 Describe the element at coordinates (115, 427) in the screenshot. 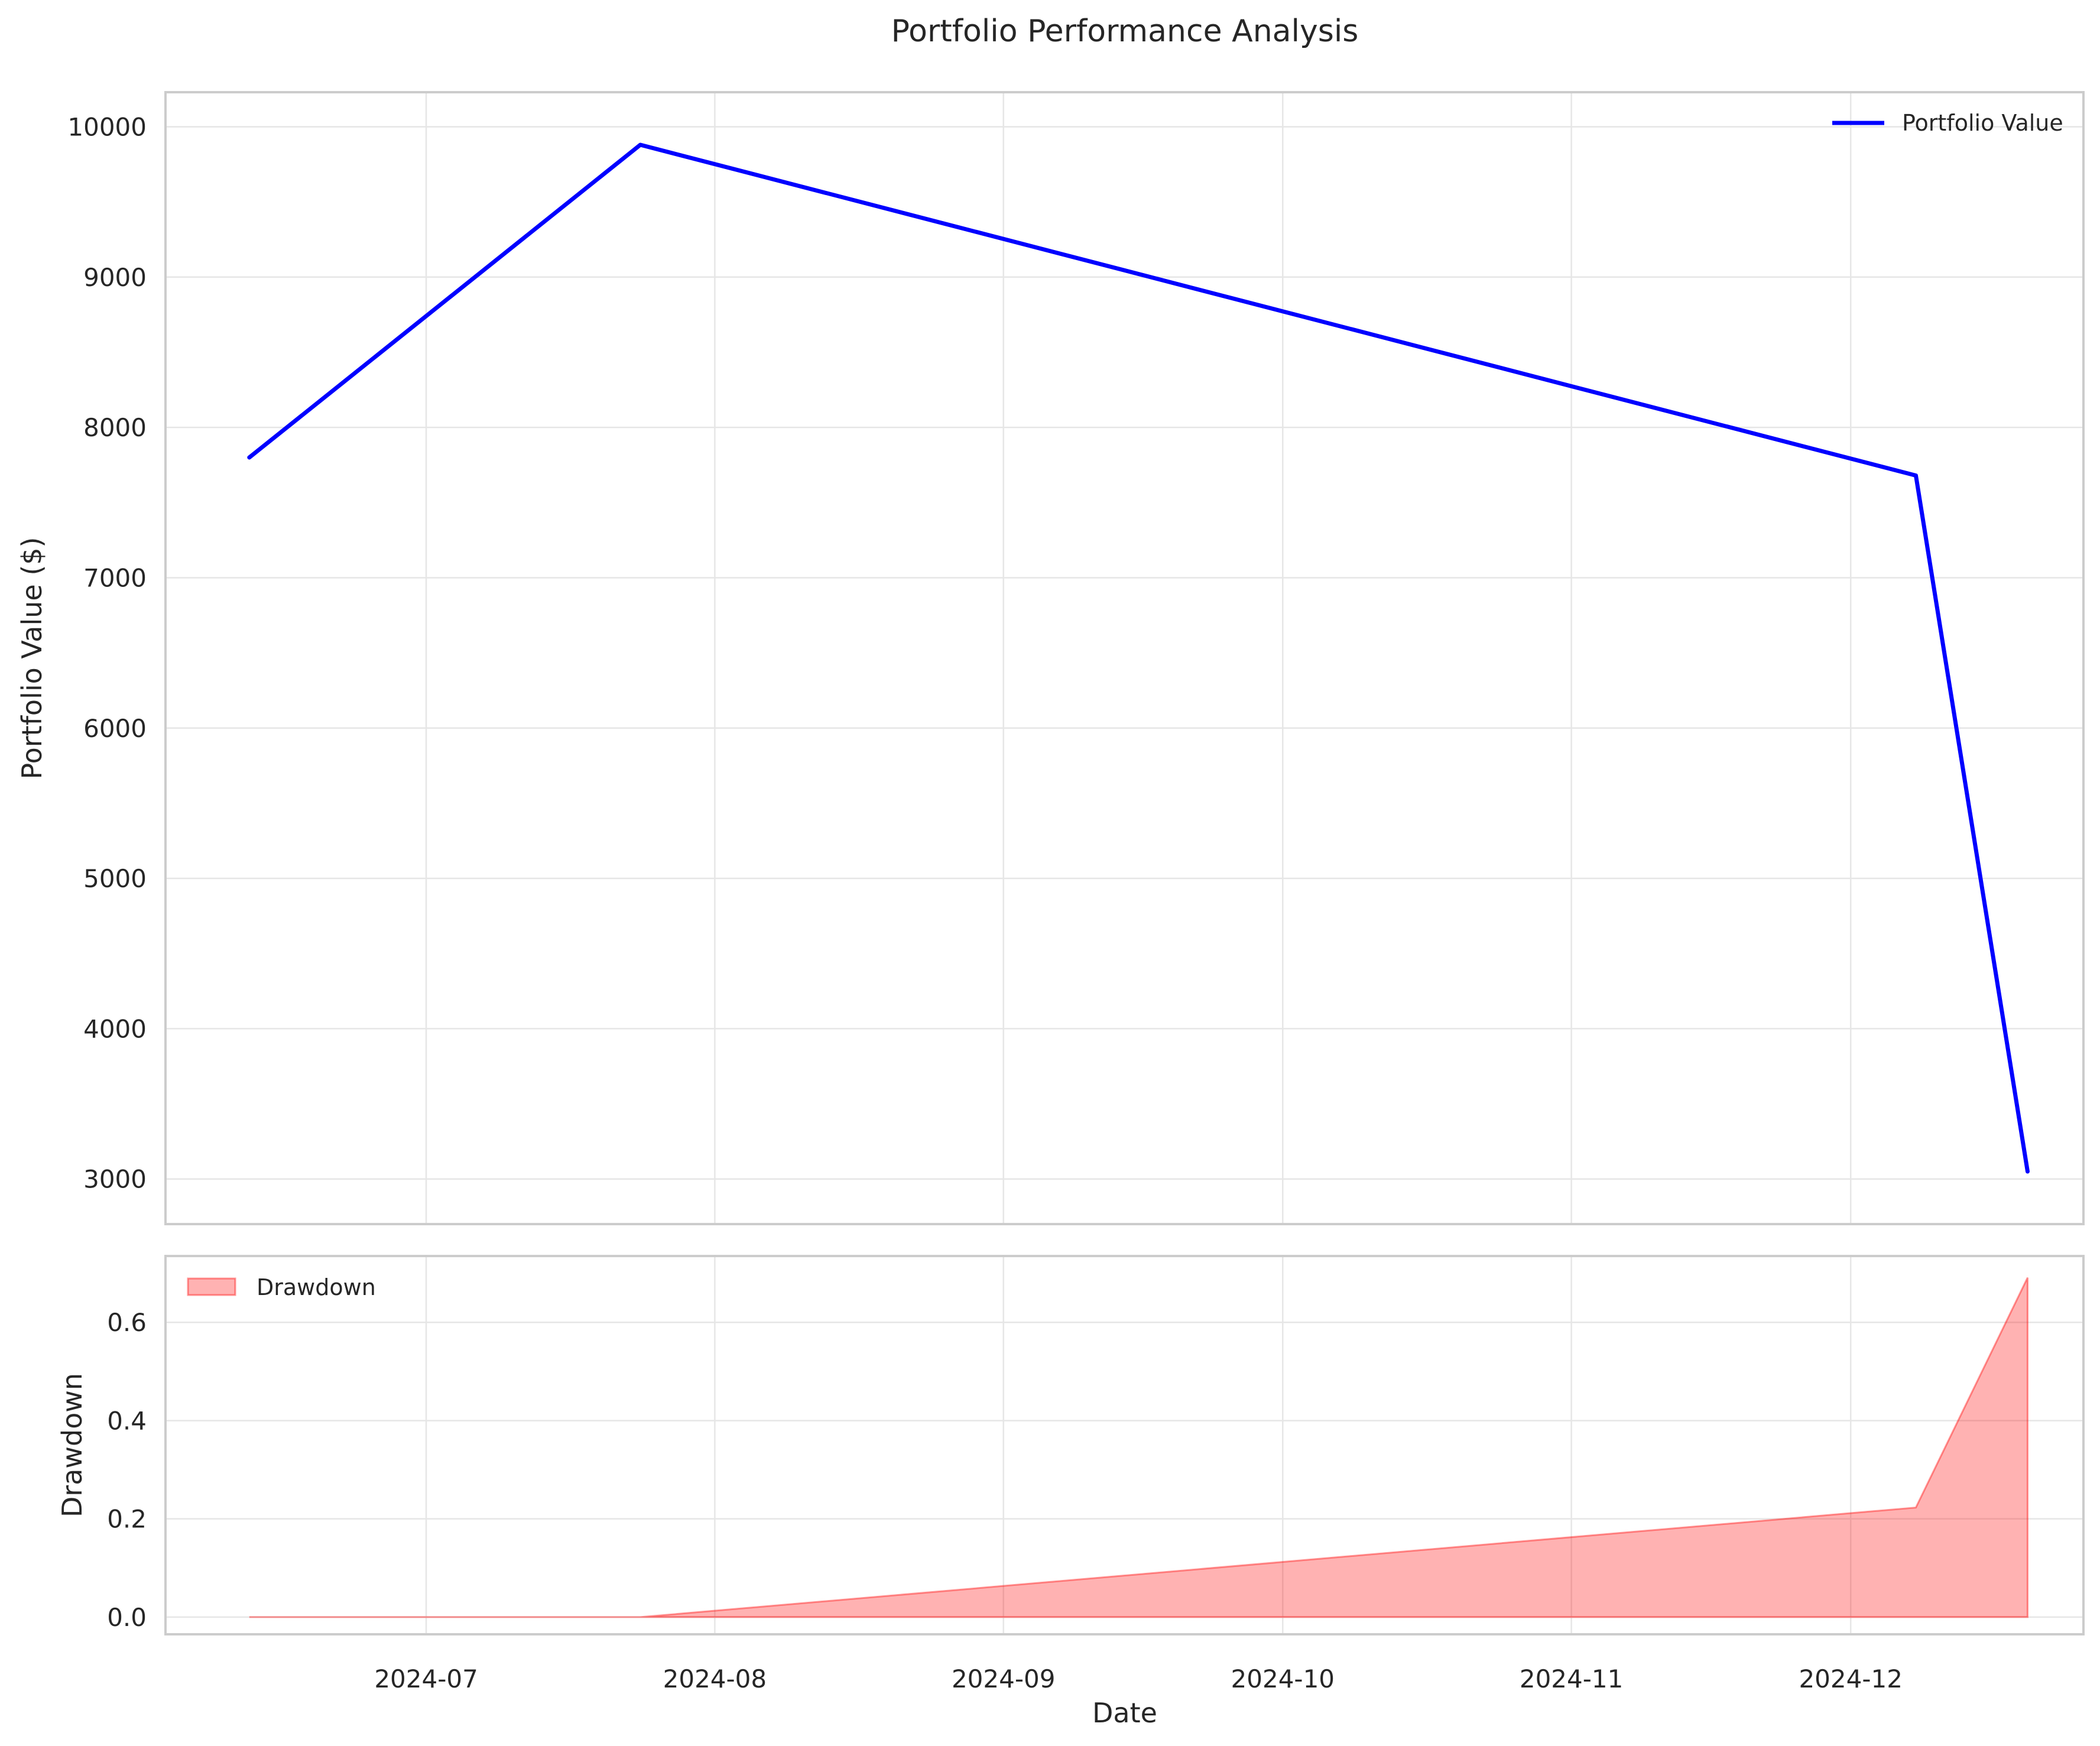

I see `y-tick-label: 8000` at that location.